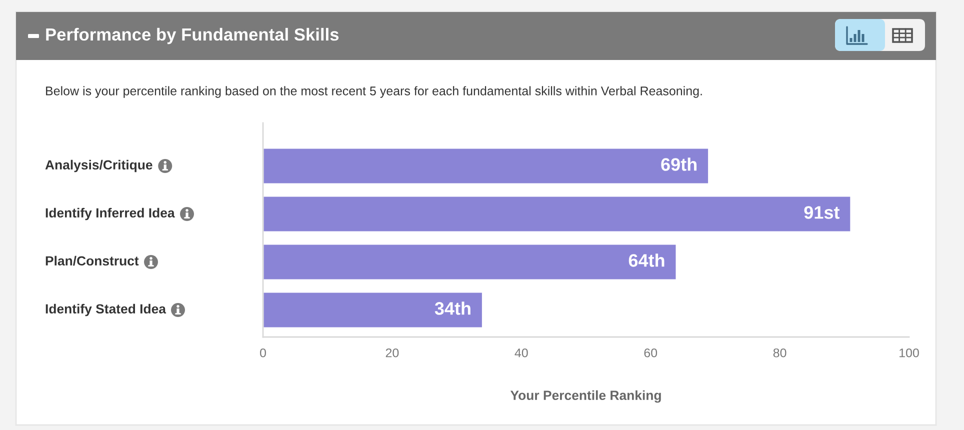 The width and height of the screenshot is (964, 430). What do you see at coordinates (452, 308) in the screenshot?
I see `data-label: 34th` at bounding box center [452, 308].